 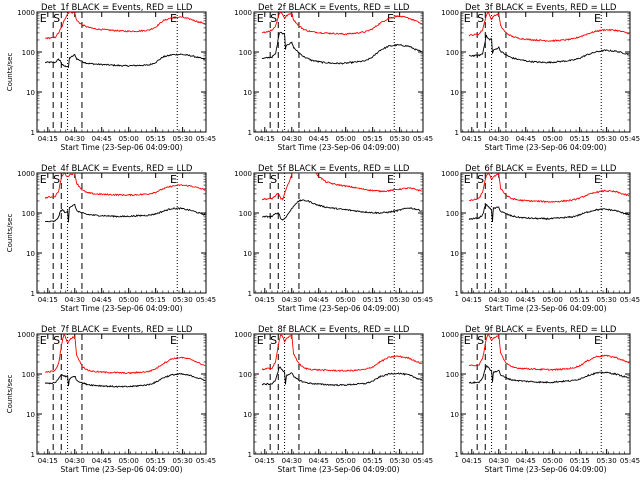 I want to click on chart-title: Det_4f BLACK = Events, RED = LLD, so click(x=117, y=169).